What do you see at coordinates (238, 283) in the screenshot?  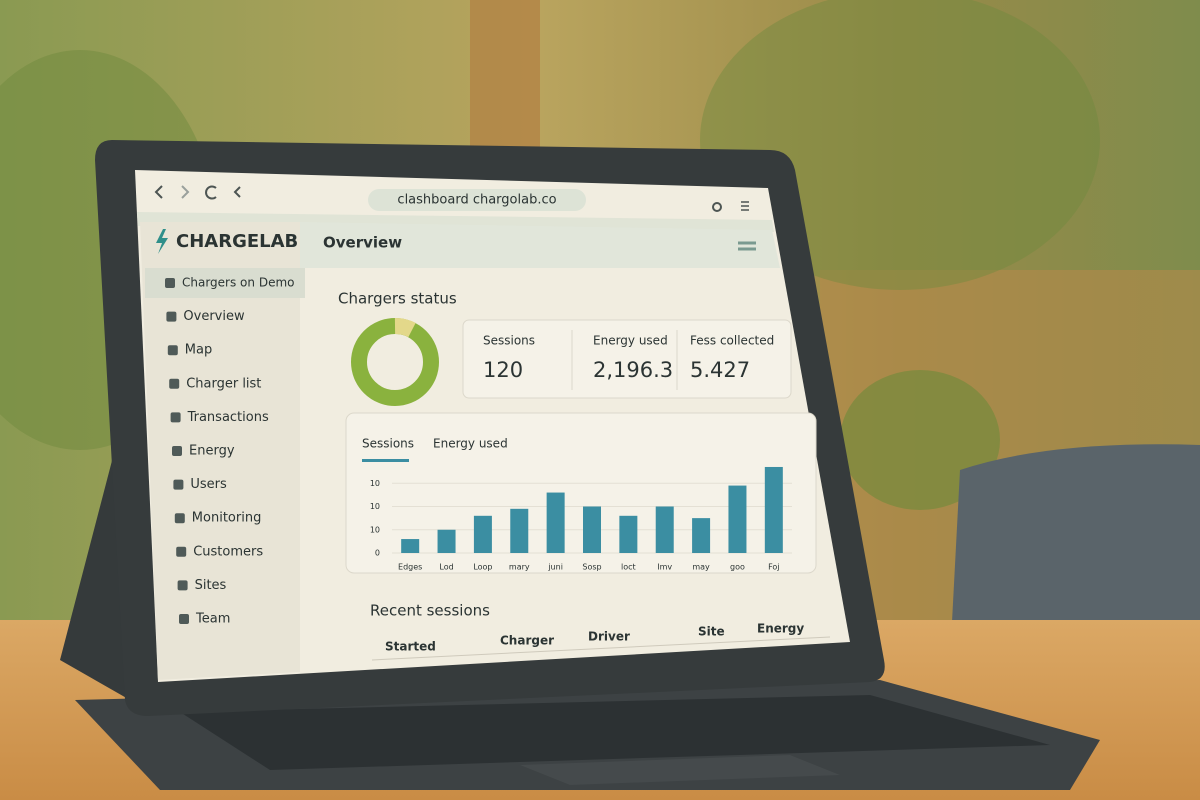 I see `nav-item: Chargers on Demo` at bounding box center [238, 283].